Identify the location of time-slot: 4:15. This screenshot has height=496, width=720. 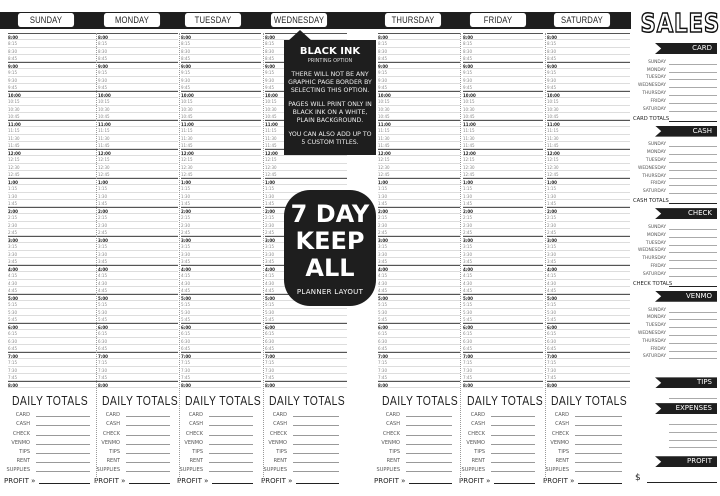
(221, 276).